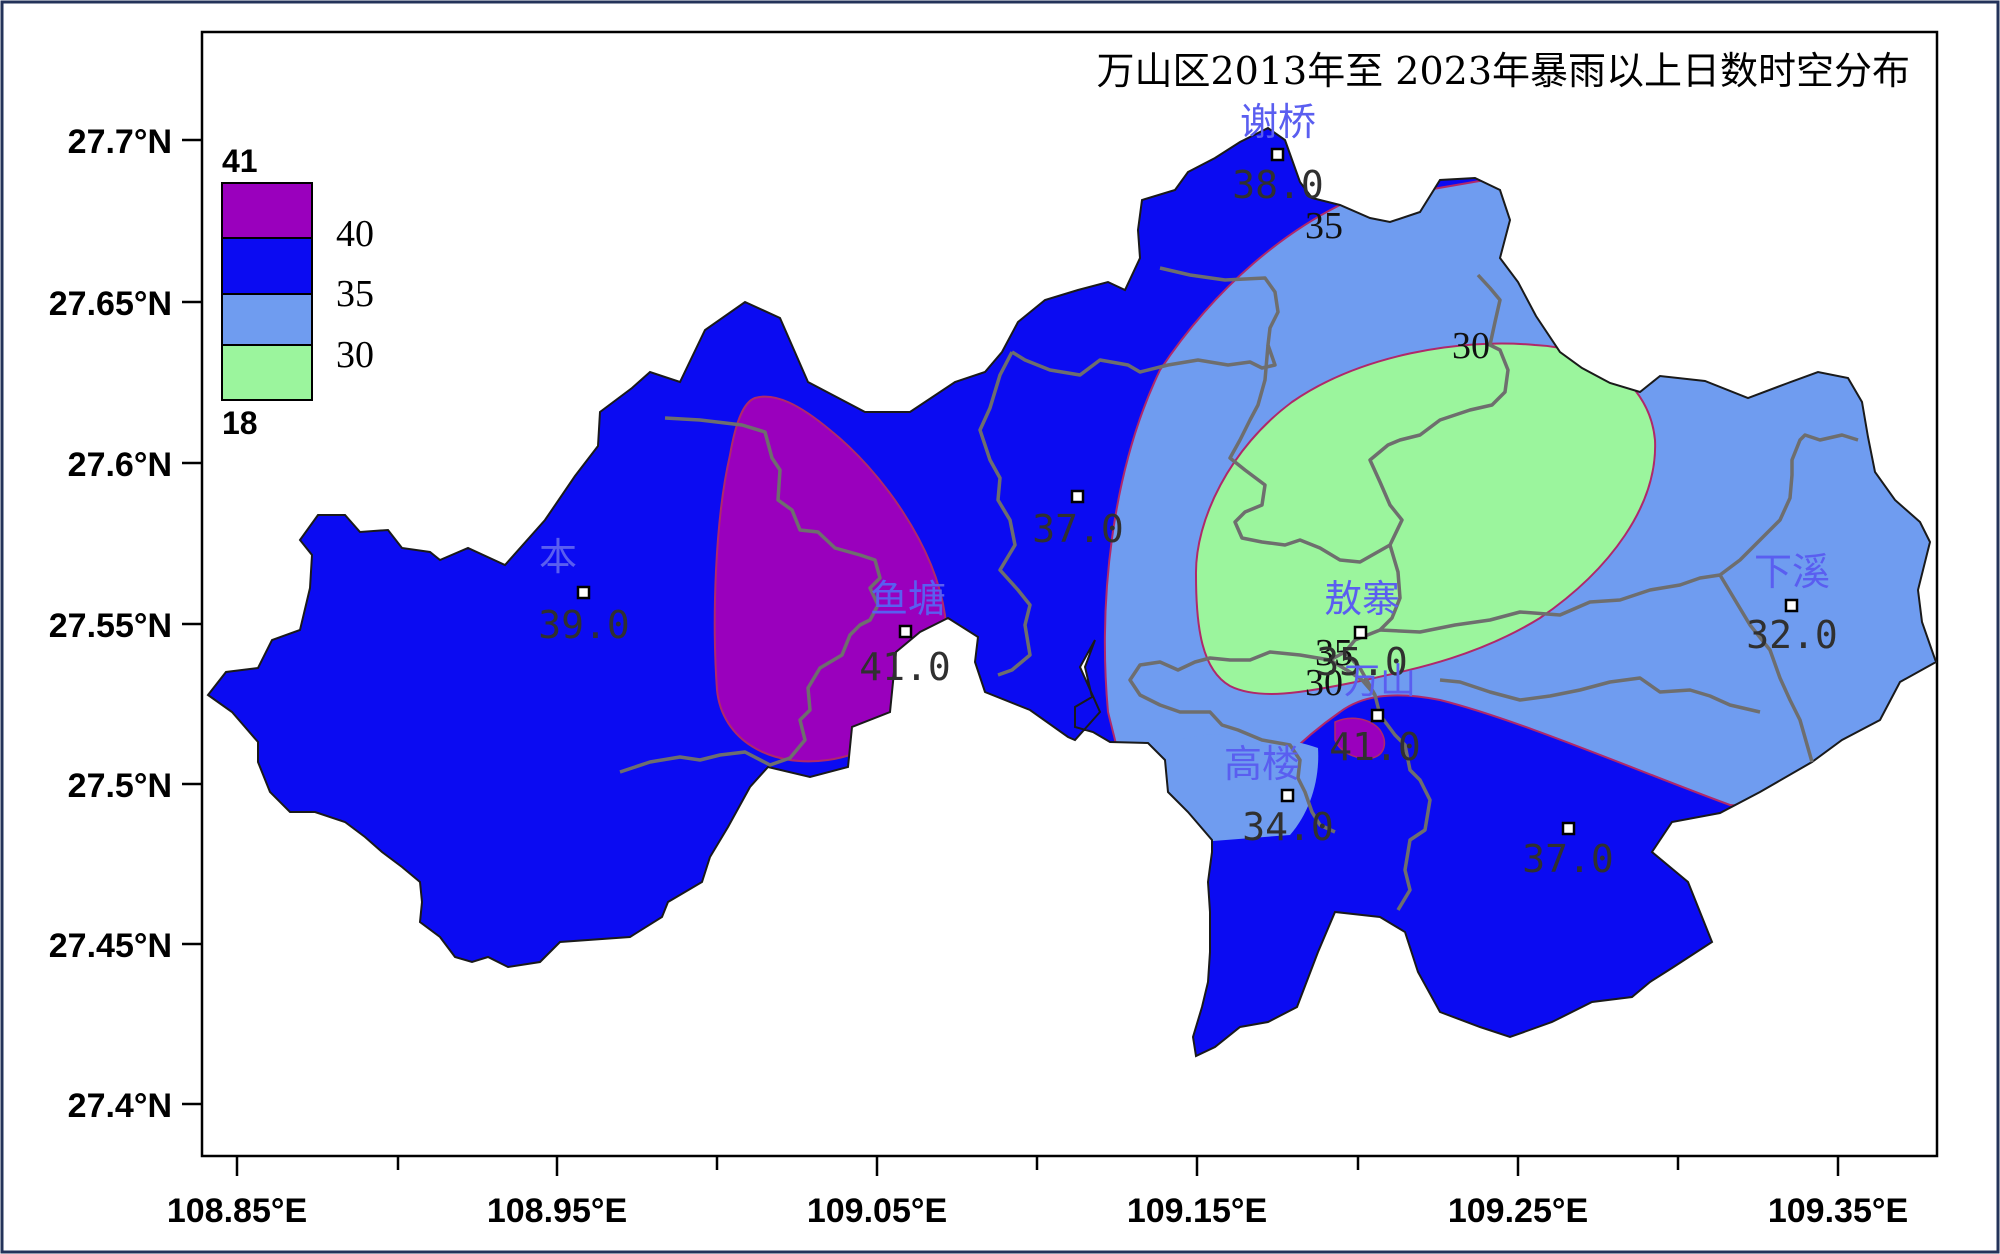  Describe the element at coordinates (237, 1211) in the screenshot. I see `x-tick-label: 108.85°E` at that location.